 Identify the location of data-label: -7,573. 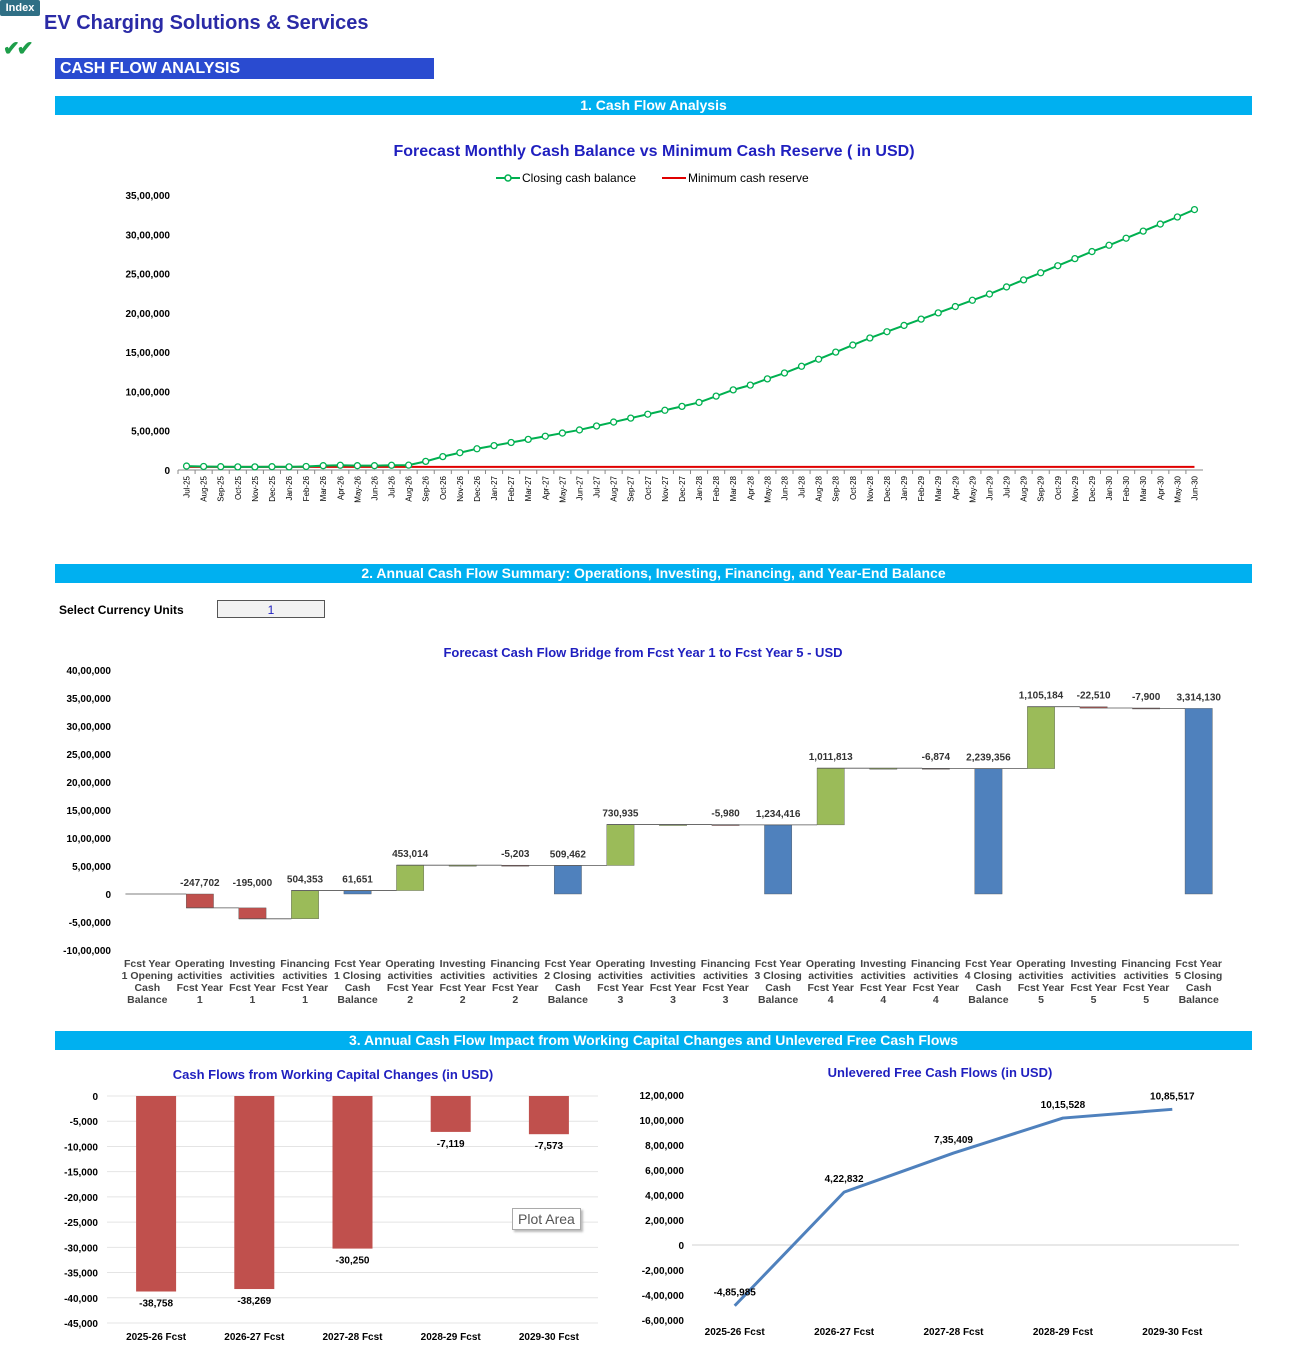
(549, 1146).